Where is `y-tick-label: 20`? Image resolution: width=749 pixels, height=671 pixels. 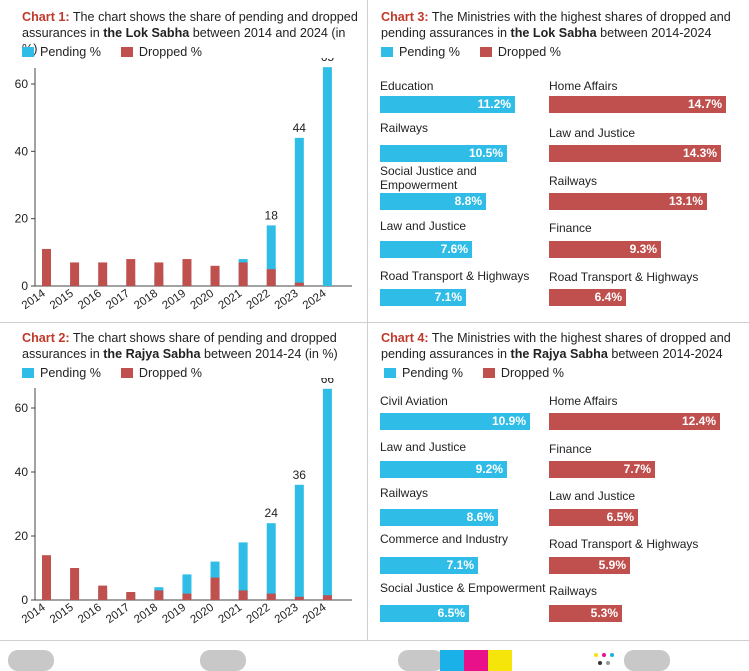 y-tick-label: 20 is located at coordinates (22, 219).